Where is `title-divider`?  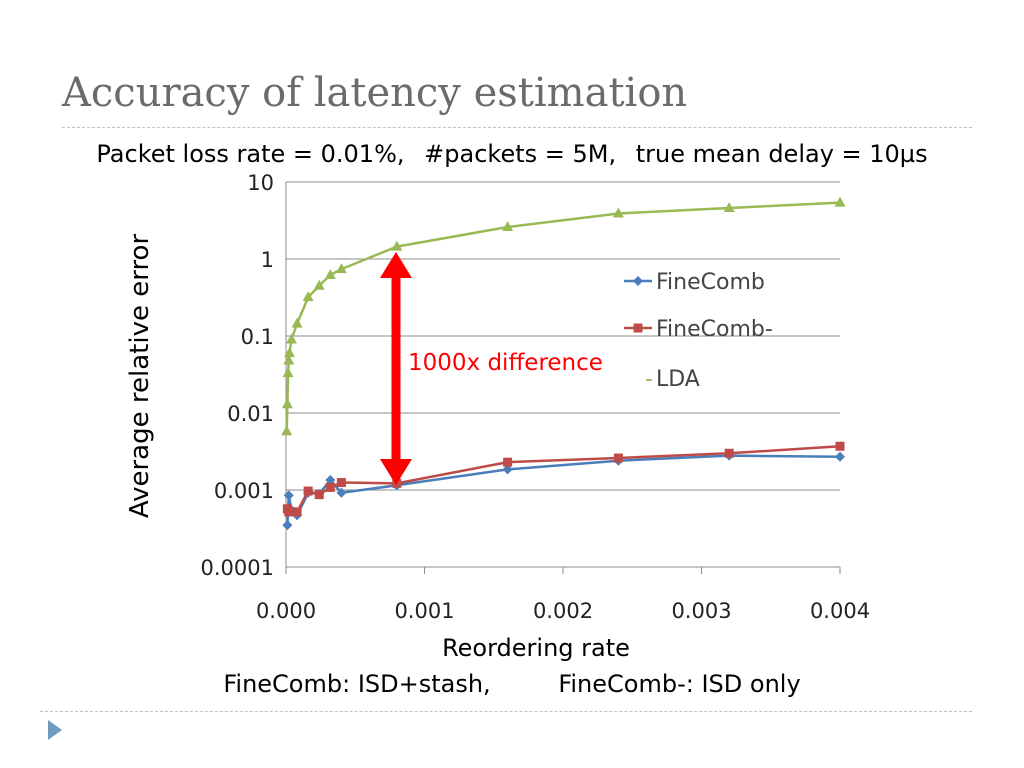
title-divider is located at coordinates (517, 127).